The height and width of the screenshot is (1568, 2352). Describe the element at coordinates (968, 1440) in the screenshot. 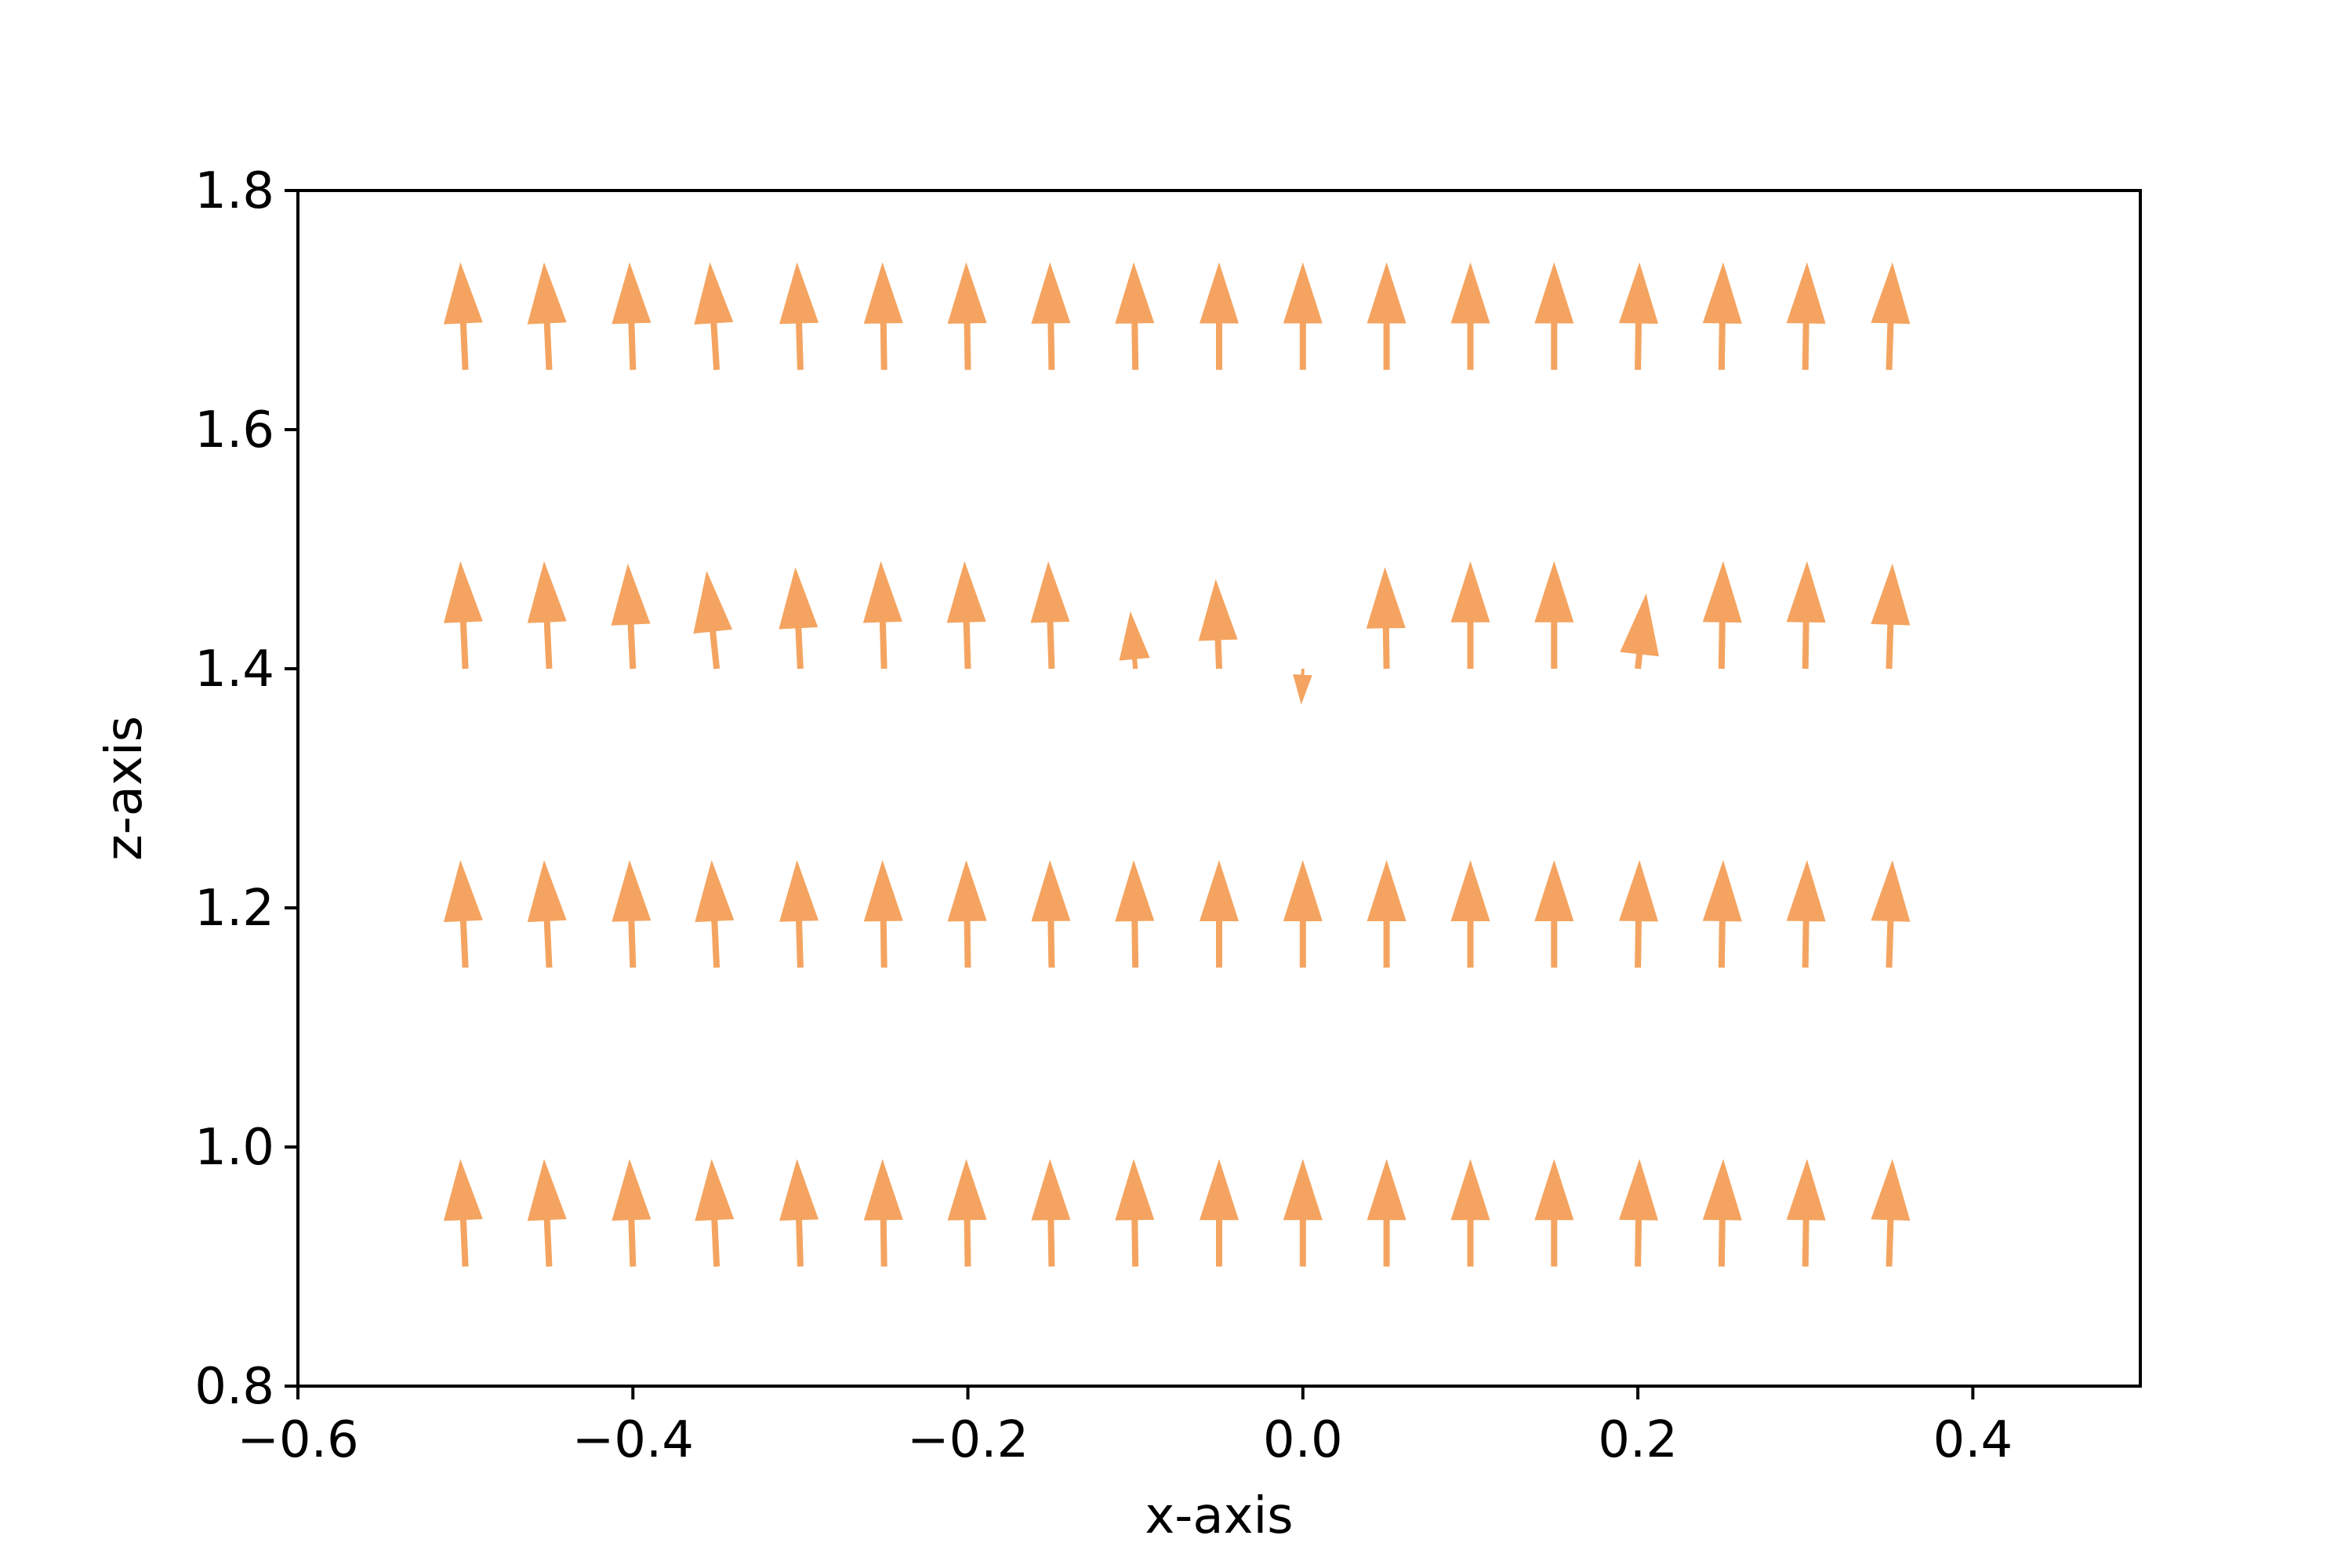

I see `x-tick-label: −0.2` at that location.